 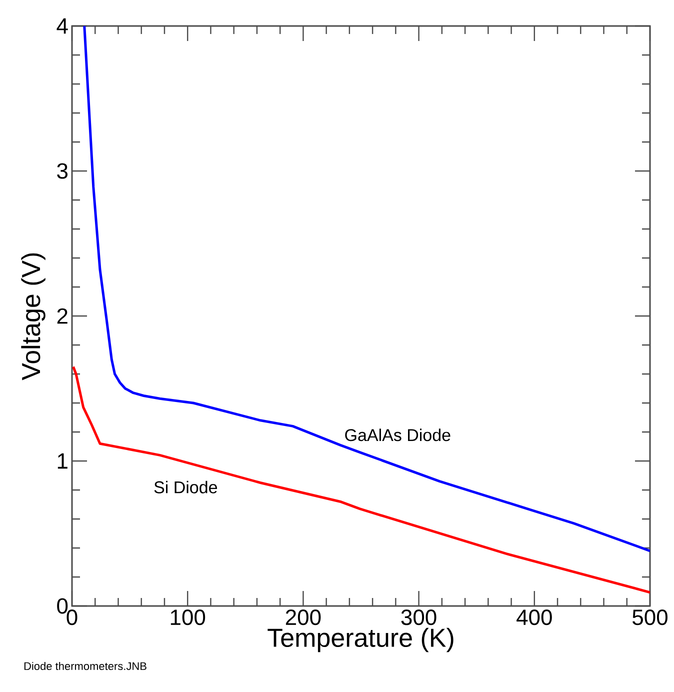 What do you see at coordinates (33, 316) in the screenshot?
I see `y-axis-title: Voltage (V)` at bounding box center [33, 316].